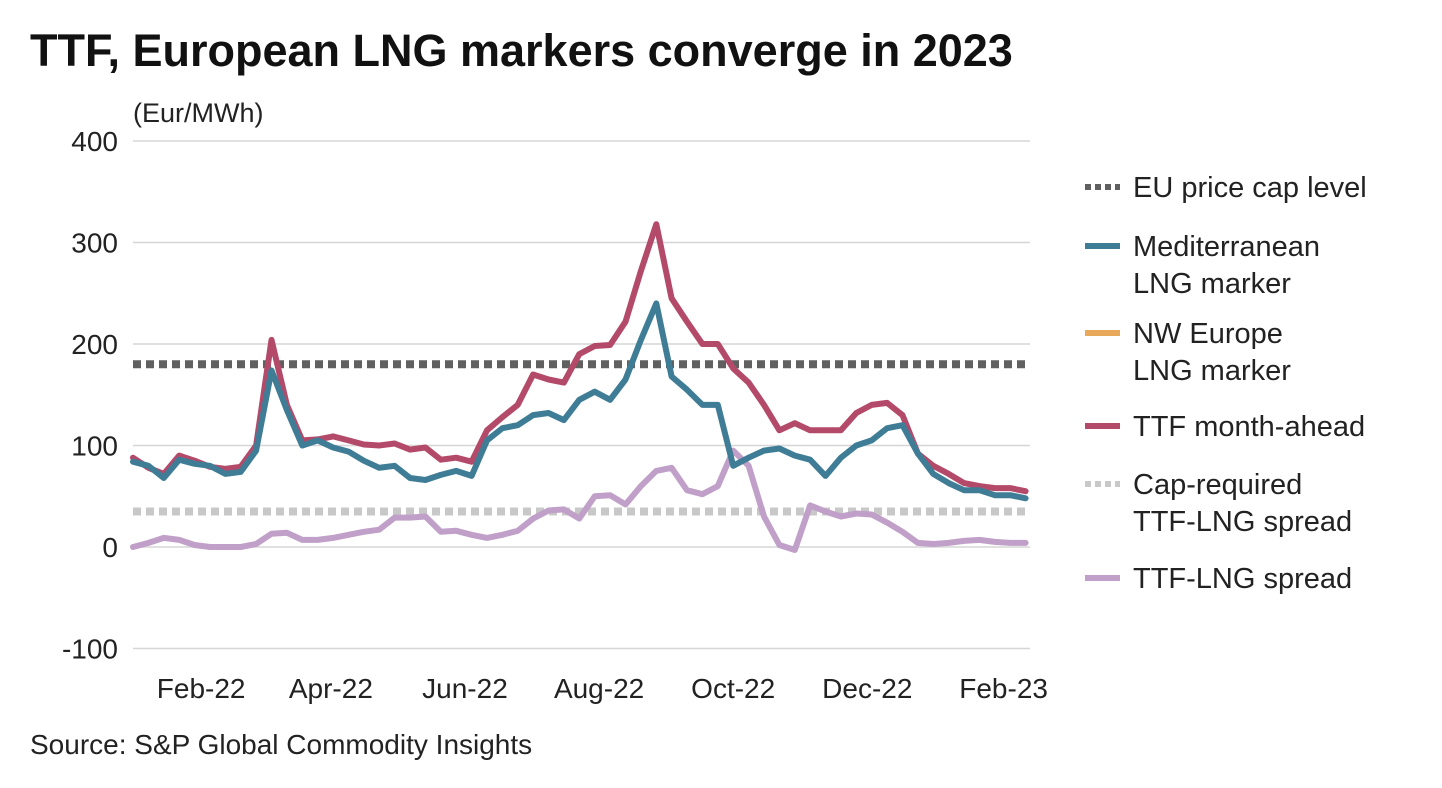 The height and width of the screenshot is (788, 1442). Describe the element at coordinates (281, 744) in the screenshot. I see `source-note: Source: S&P Global Commodity Insights` at that location.